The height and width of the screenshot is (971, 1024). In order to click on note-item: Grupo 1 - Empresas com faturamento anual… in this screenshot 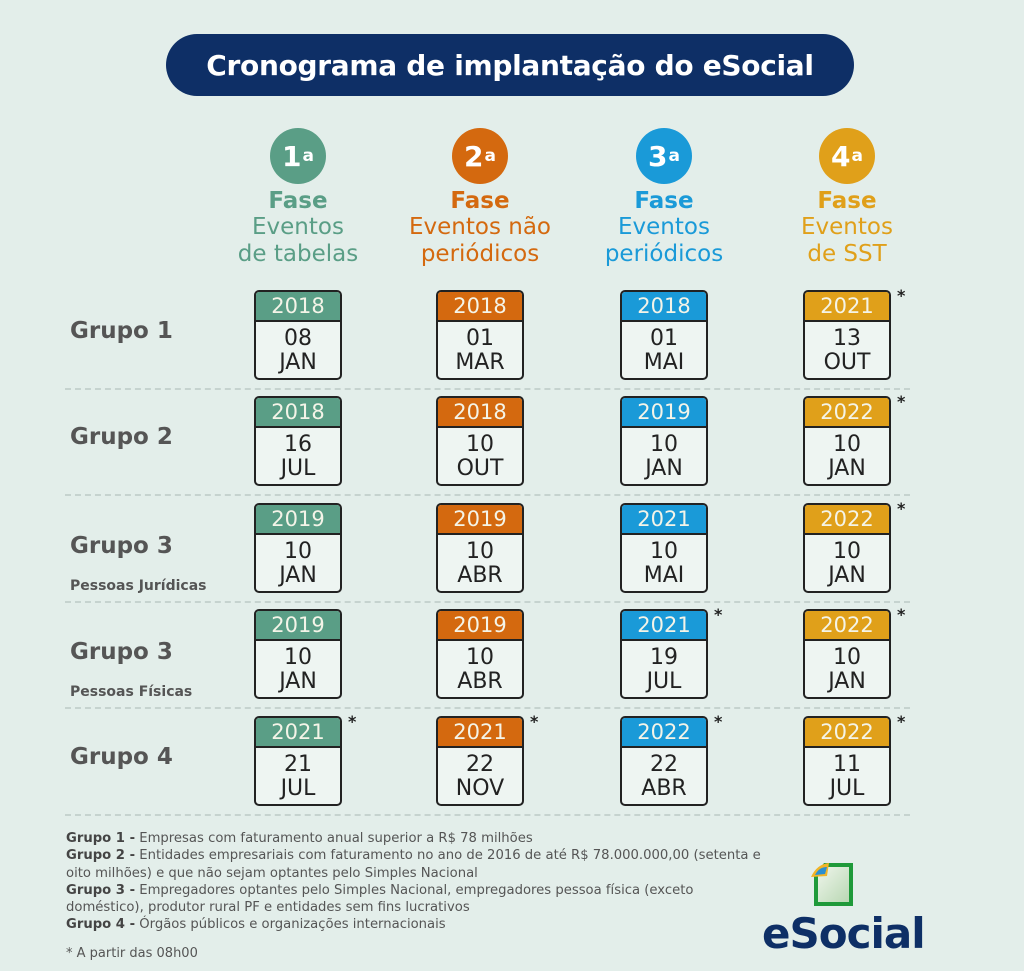, I will do `click(416, 838)`.